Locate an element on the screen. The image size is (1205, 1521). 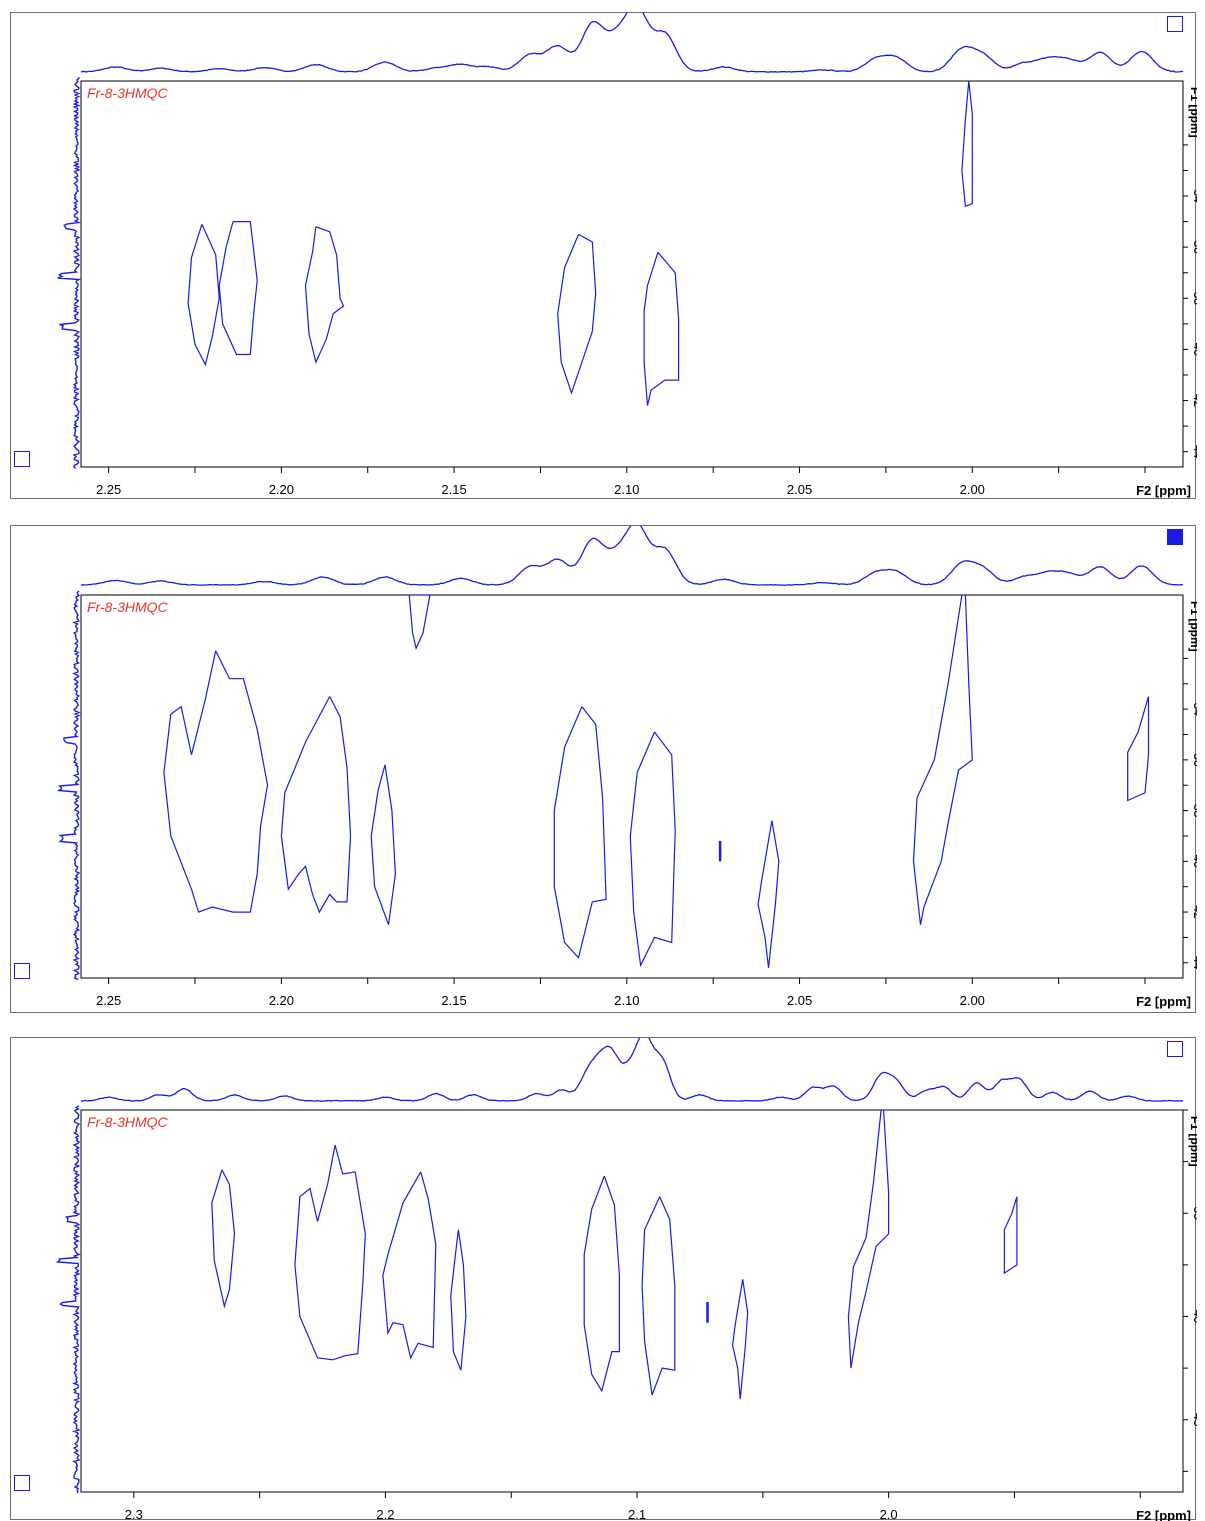
x-tick-label: 2.0 is located at coordinates (889, 1514).